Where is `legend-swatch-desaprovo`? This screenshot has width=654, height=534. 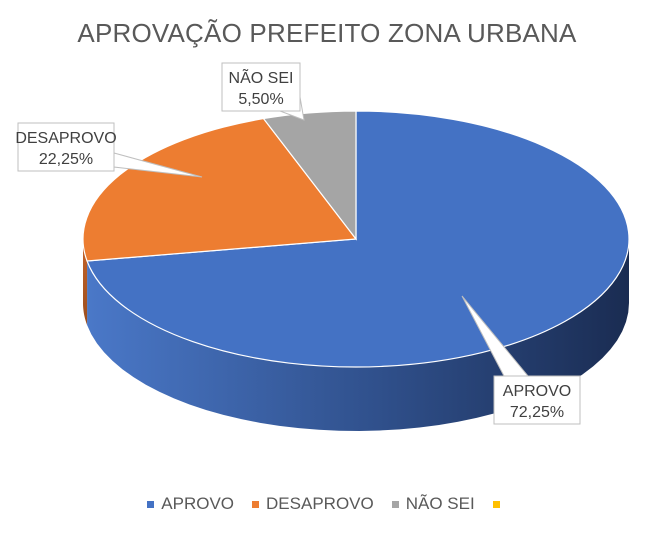
legend-swatch-desaprovo is located at coordinates (256, 504).